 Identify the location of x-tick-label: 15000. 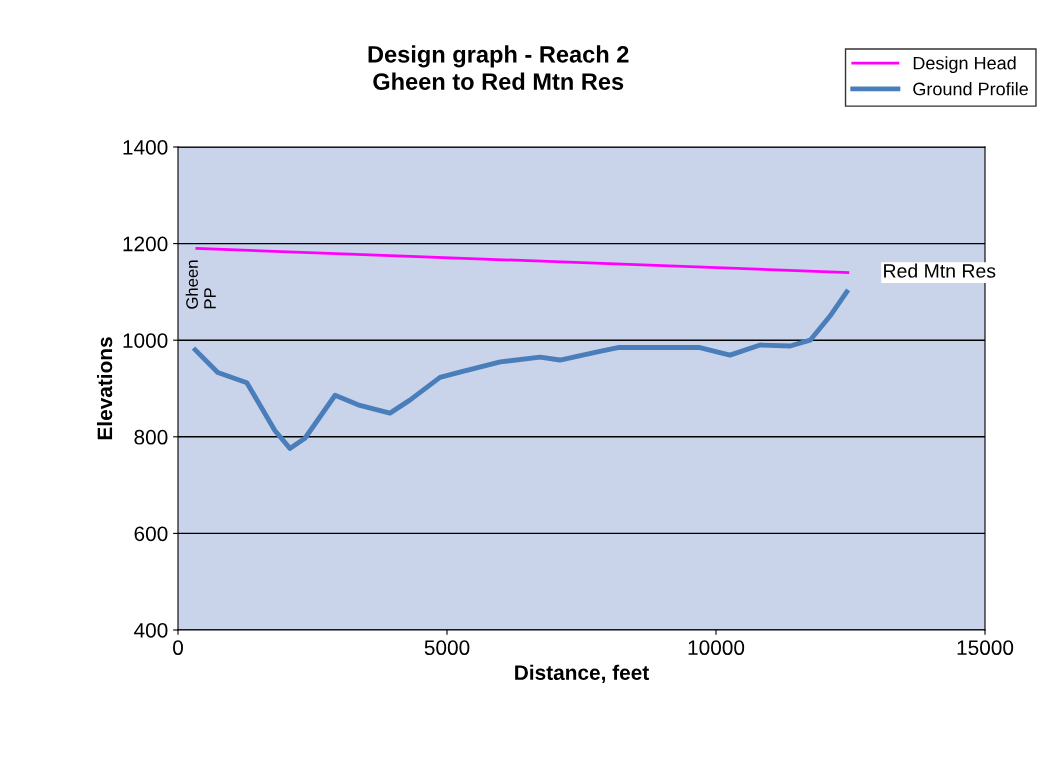
(985, 648).